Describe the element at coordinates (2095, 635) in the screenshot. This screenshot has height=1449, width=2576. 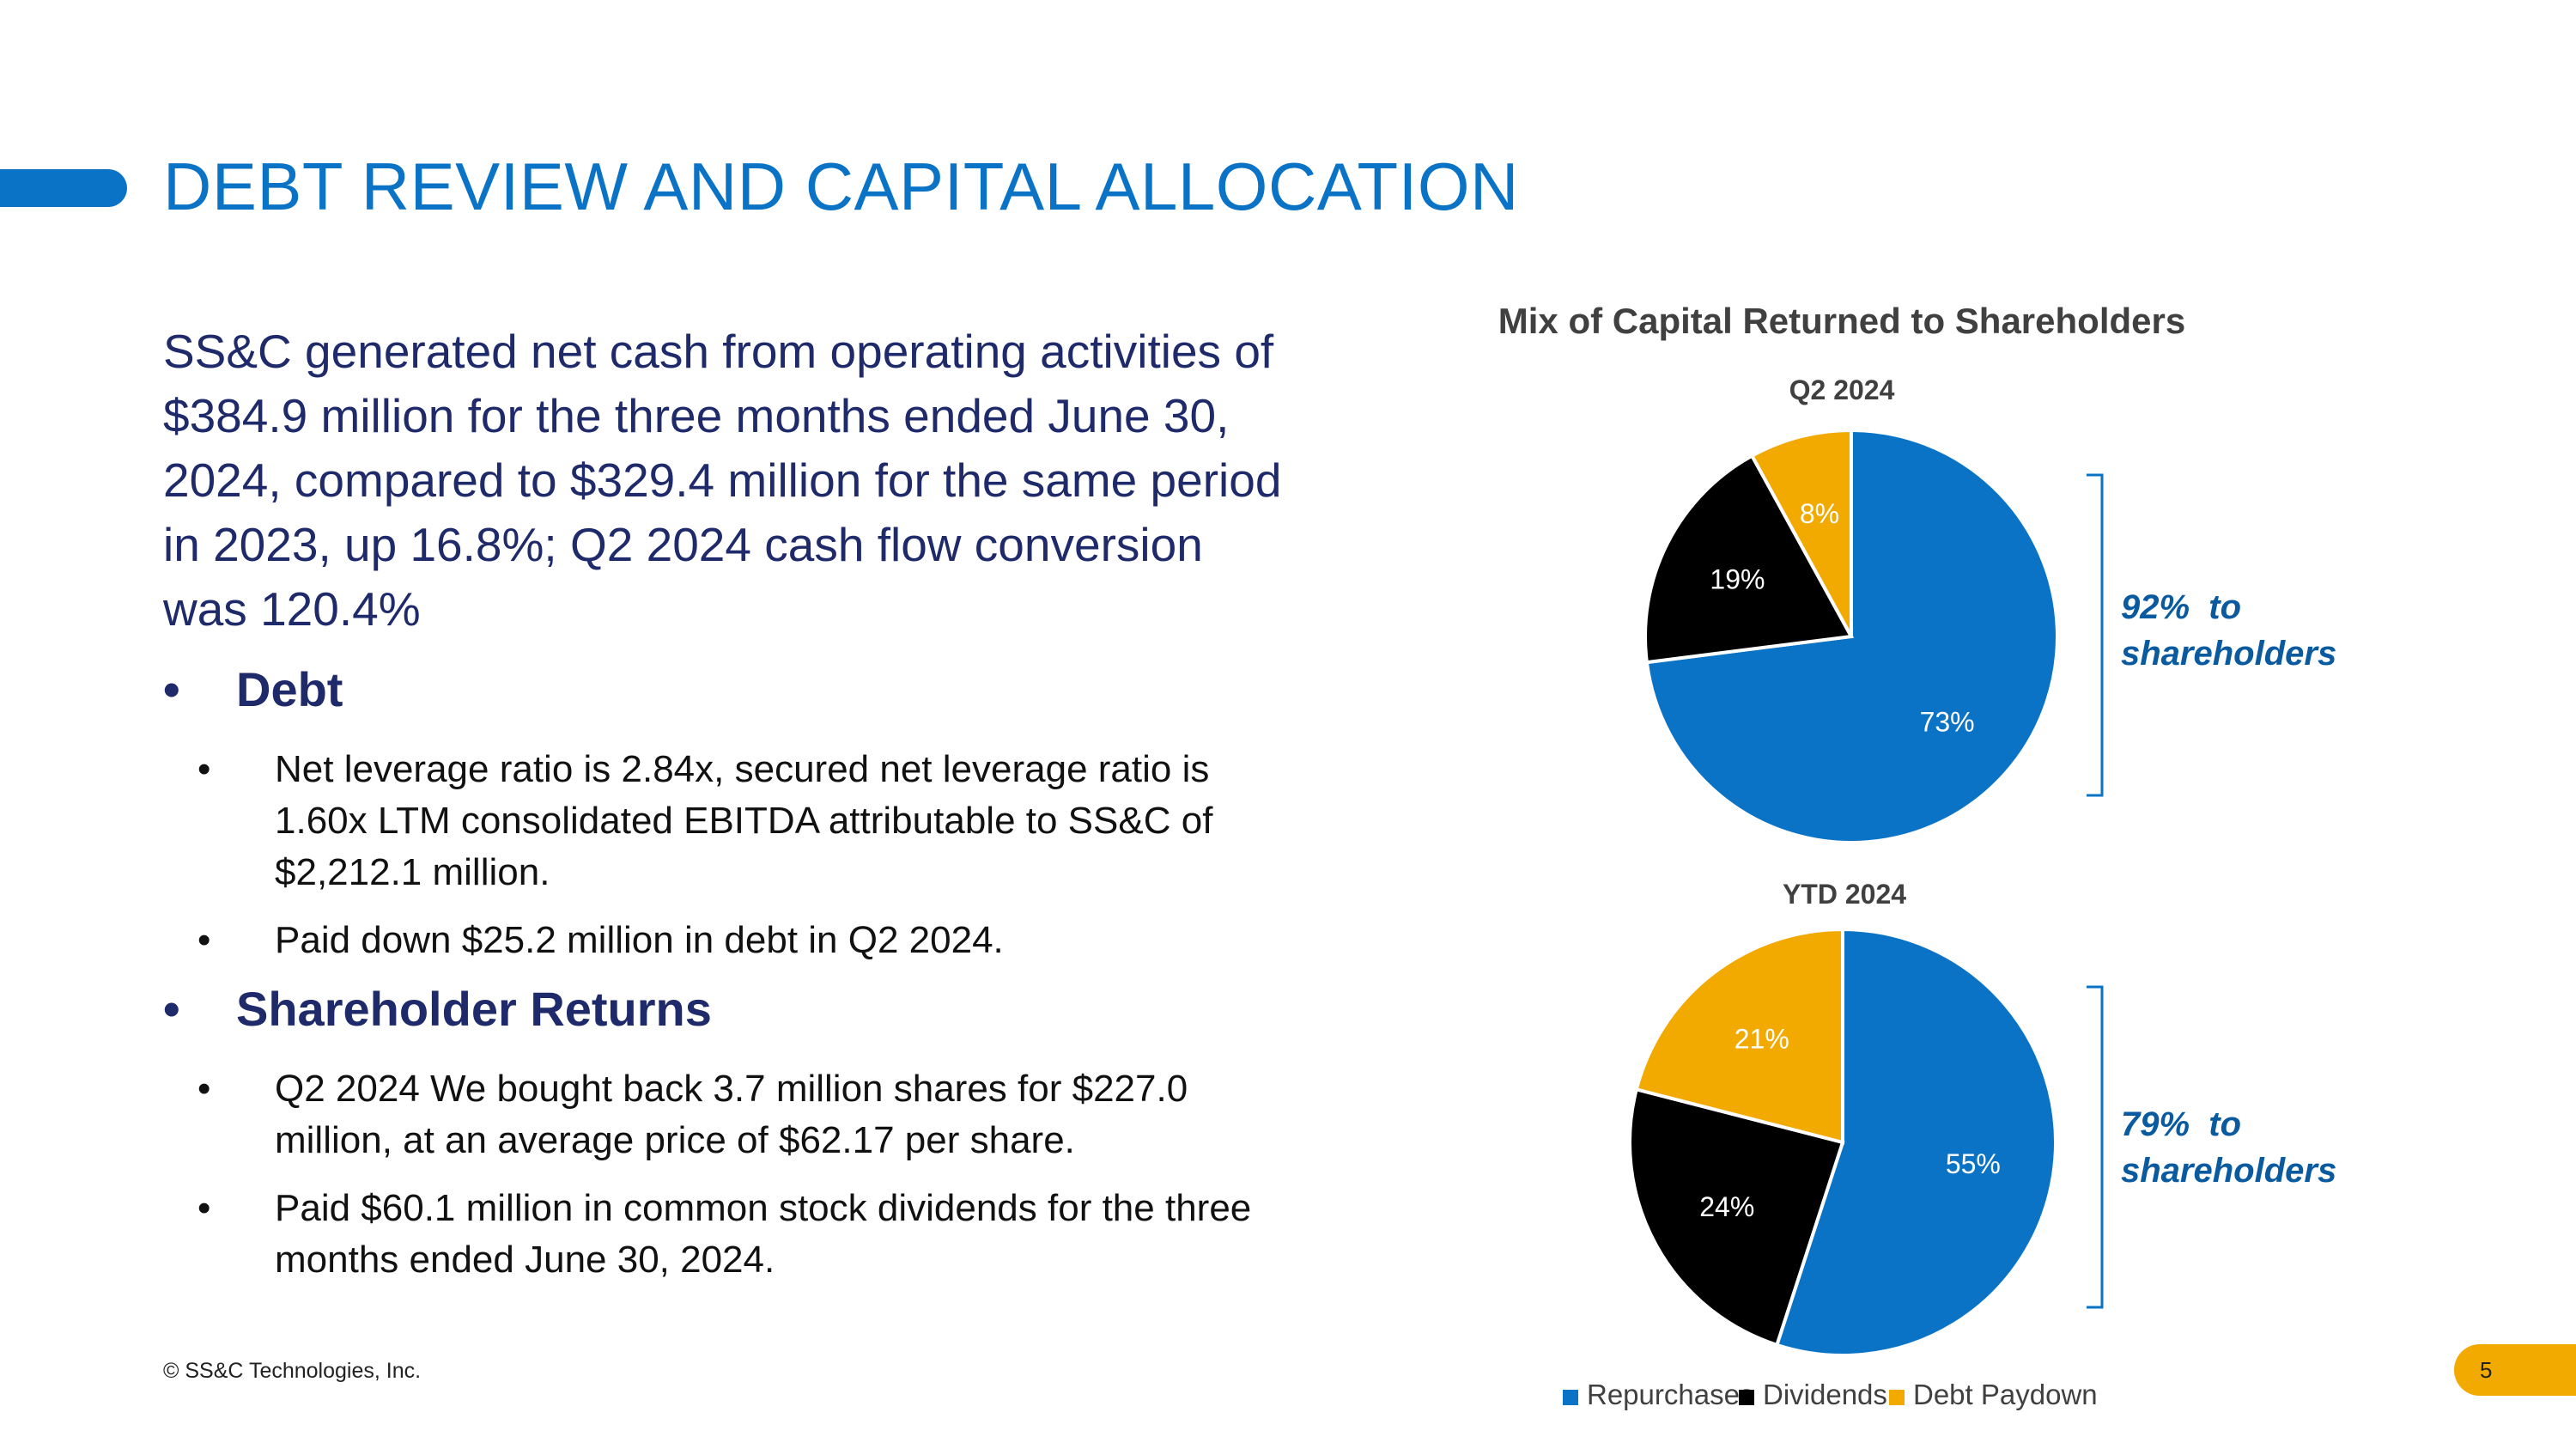
I see `bracket-q2` at that location.